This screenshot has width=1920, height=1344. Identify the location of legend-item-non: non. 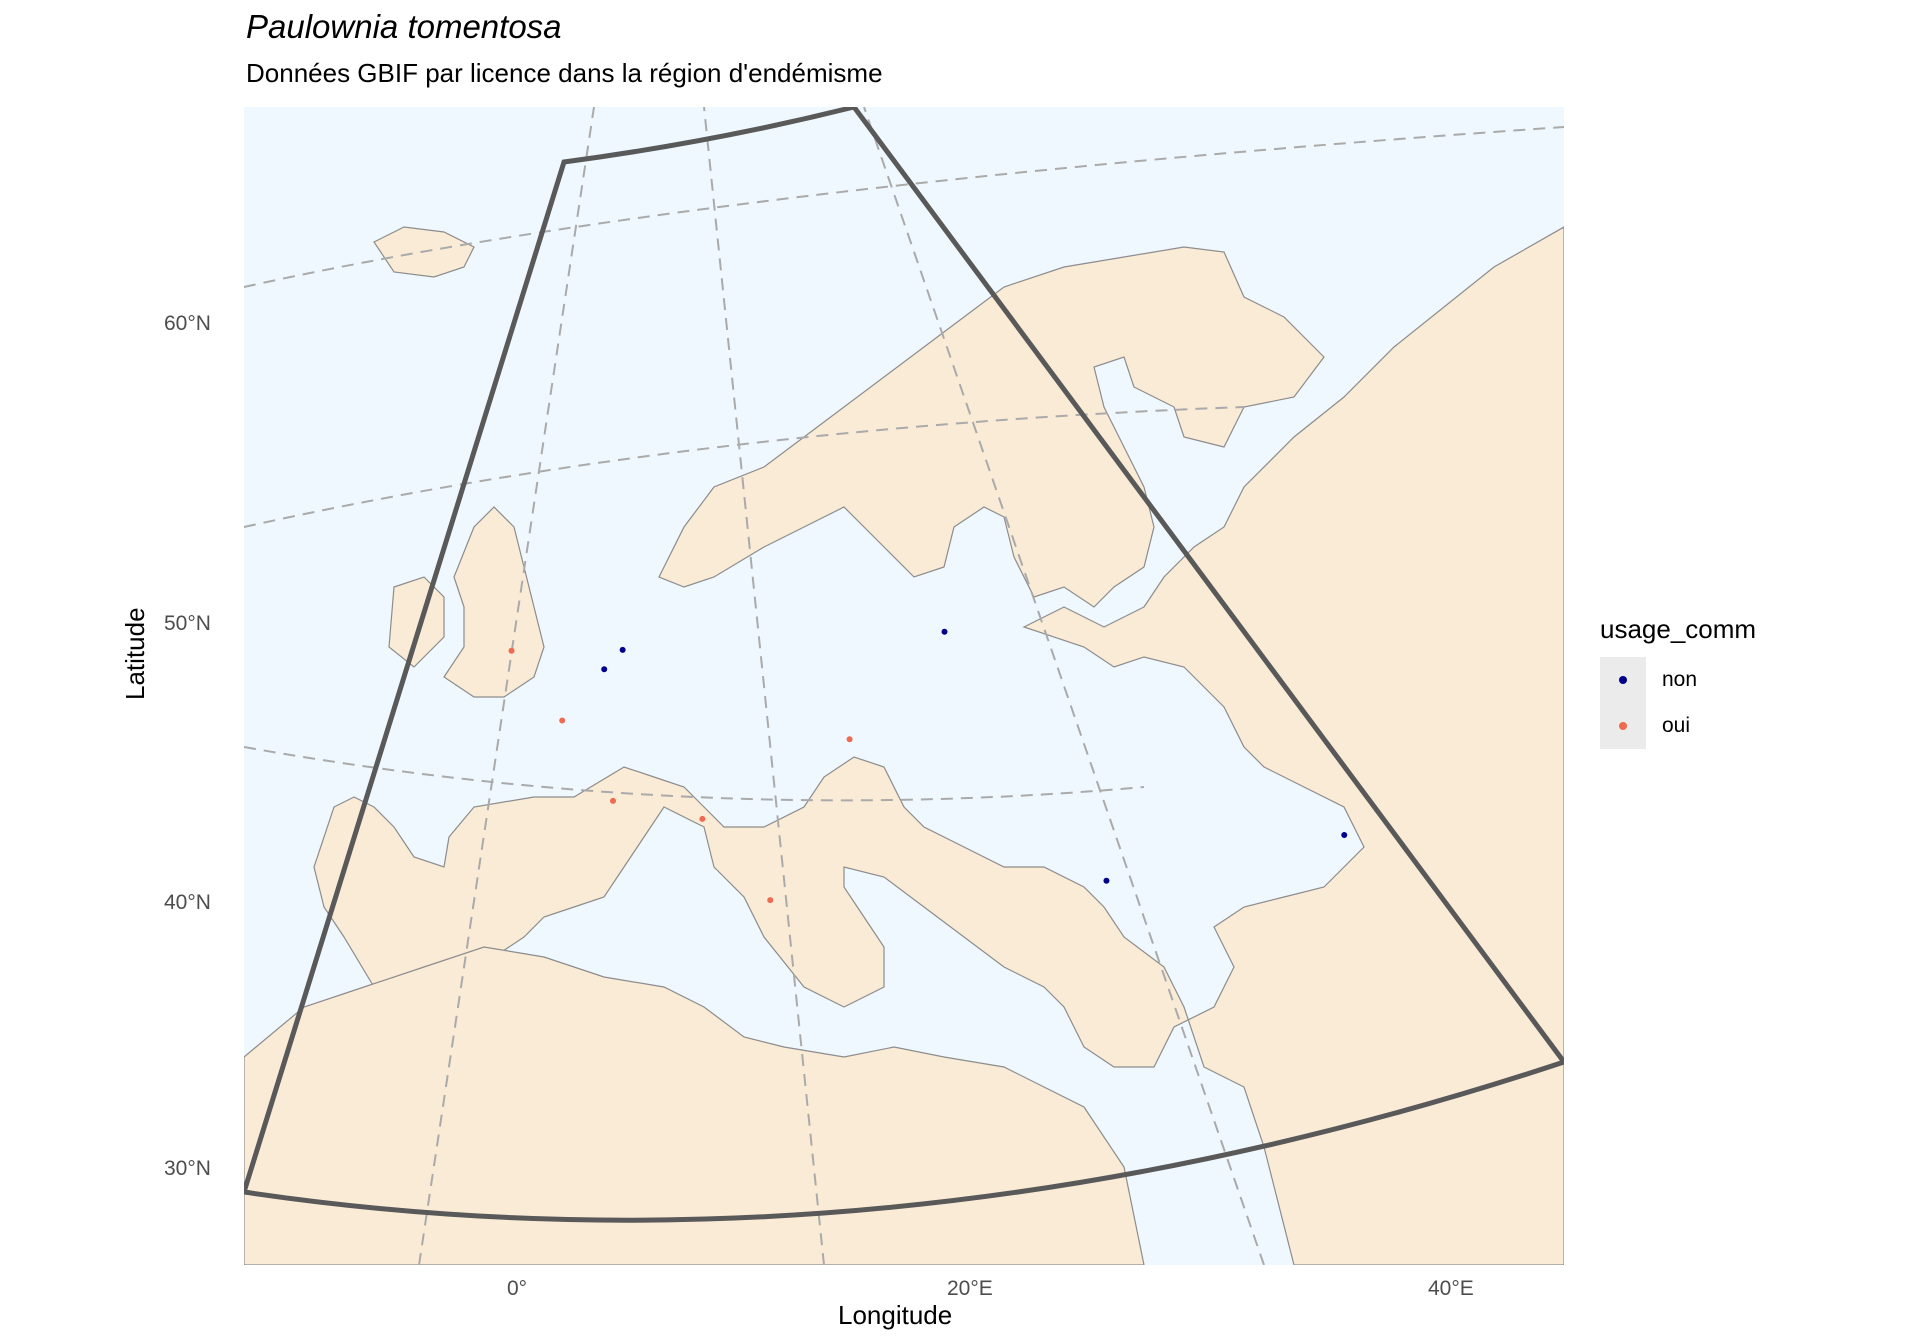
(1678, 680).